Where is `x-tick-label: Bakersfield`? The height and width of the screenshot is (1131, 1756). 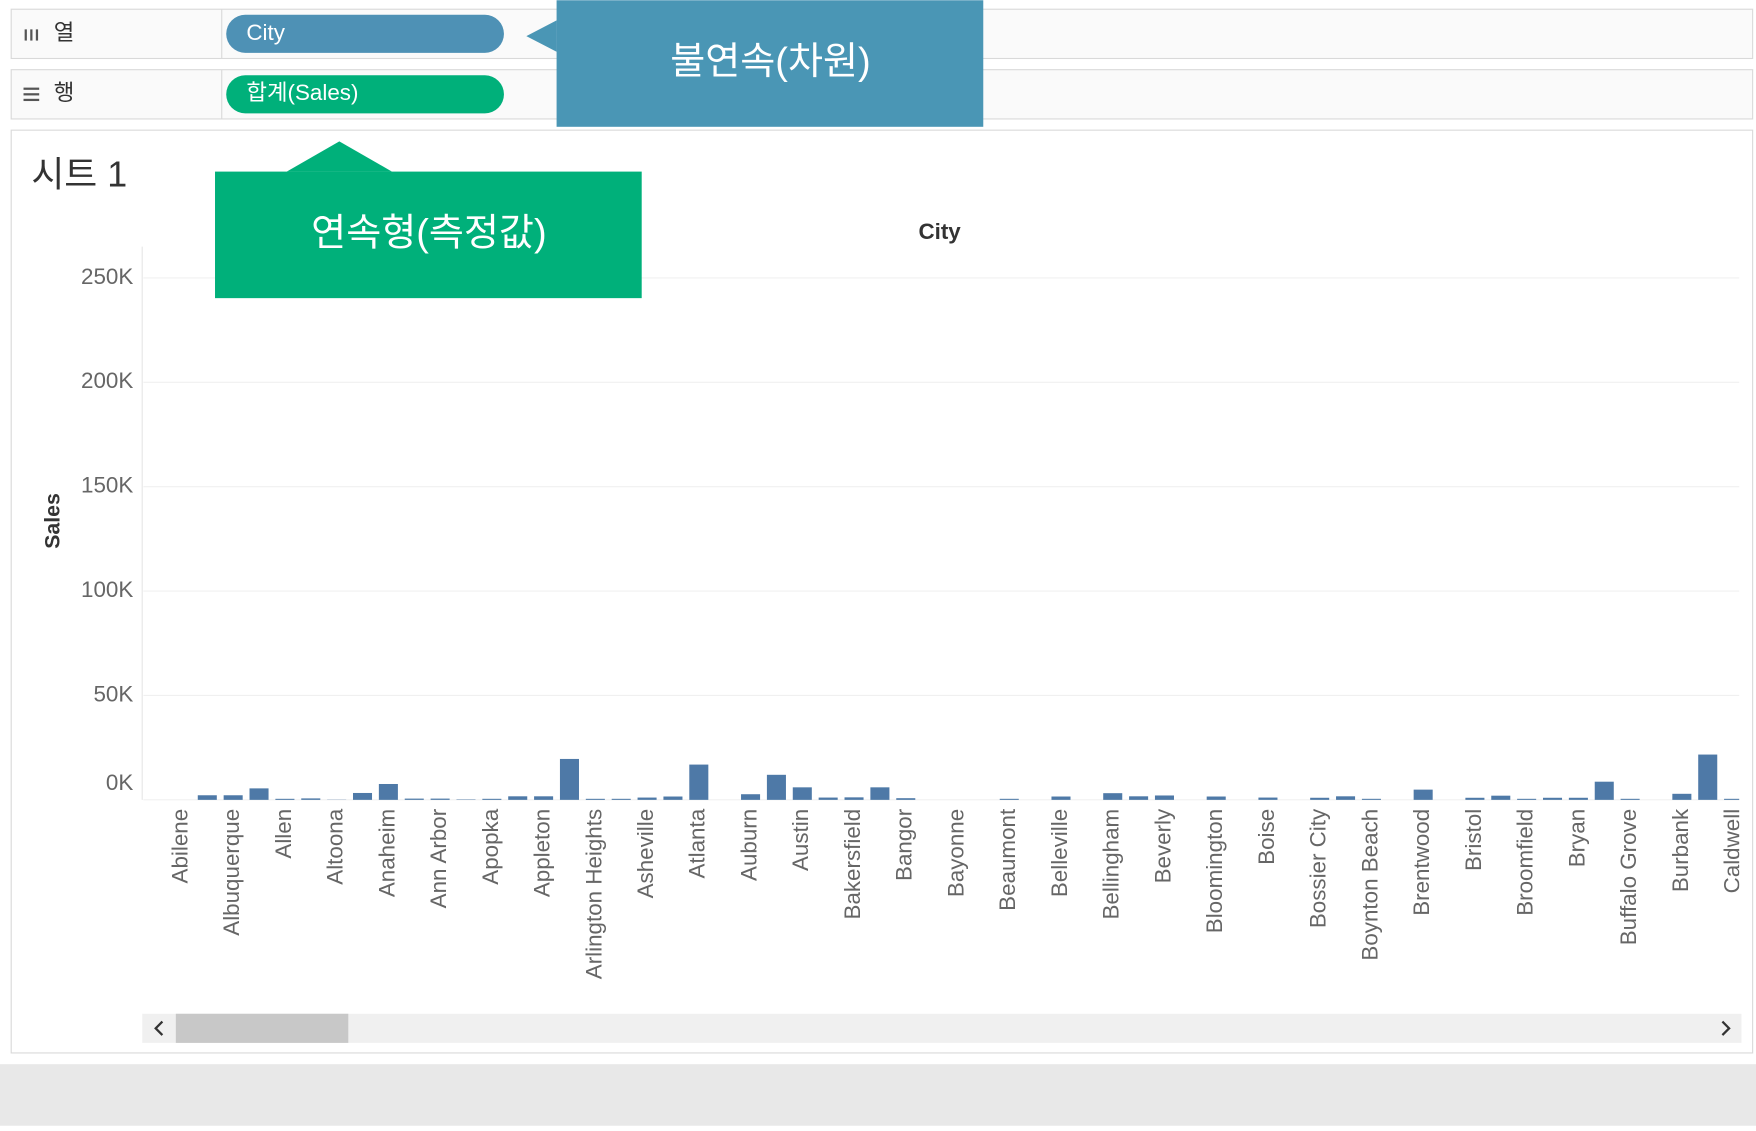
x-tick-label: Bakersfield is located at coordinates (852, 864).